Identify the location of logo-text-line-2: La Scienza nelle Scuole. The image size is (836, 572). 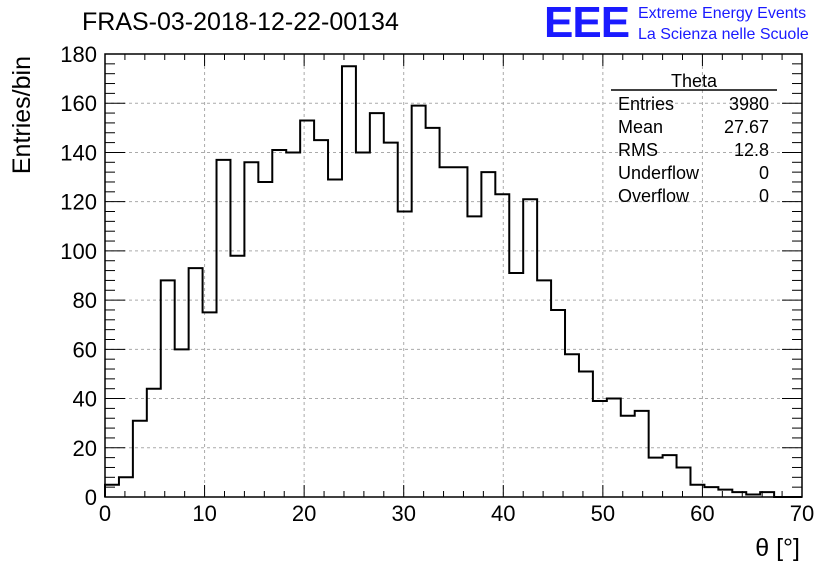
(723, 34).